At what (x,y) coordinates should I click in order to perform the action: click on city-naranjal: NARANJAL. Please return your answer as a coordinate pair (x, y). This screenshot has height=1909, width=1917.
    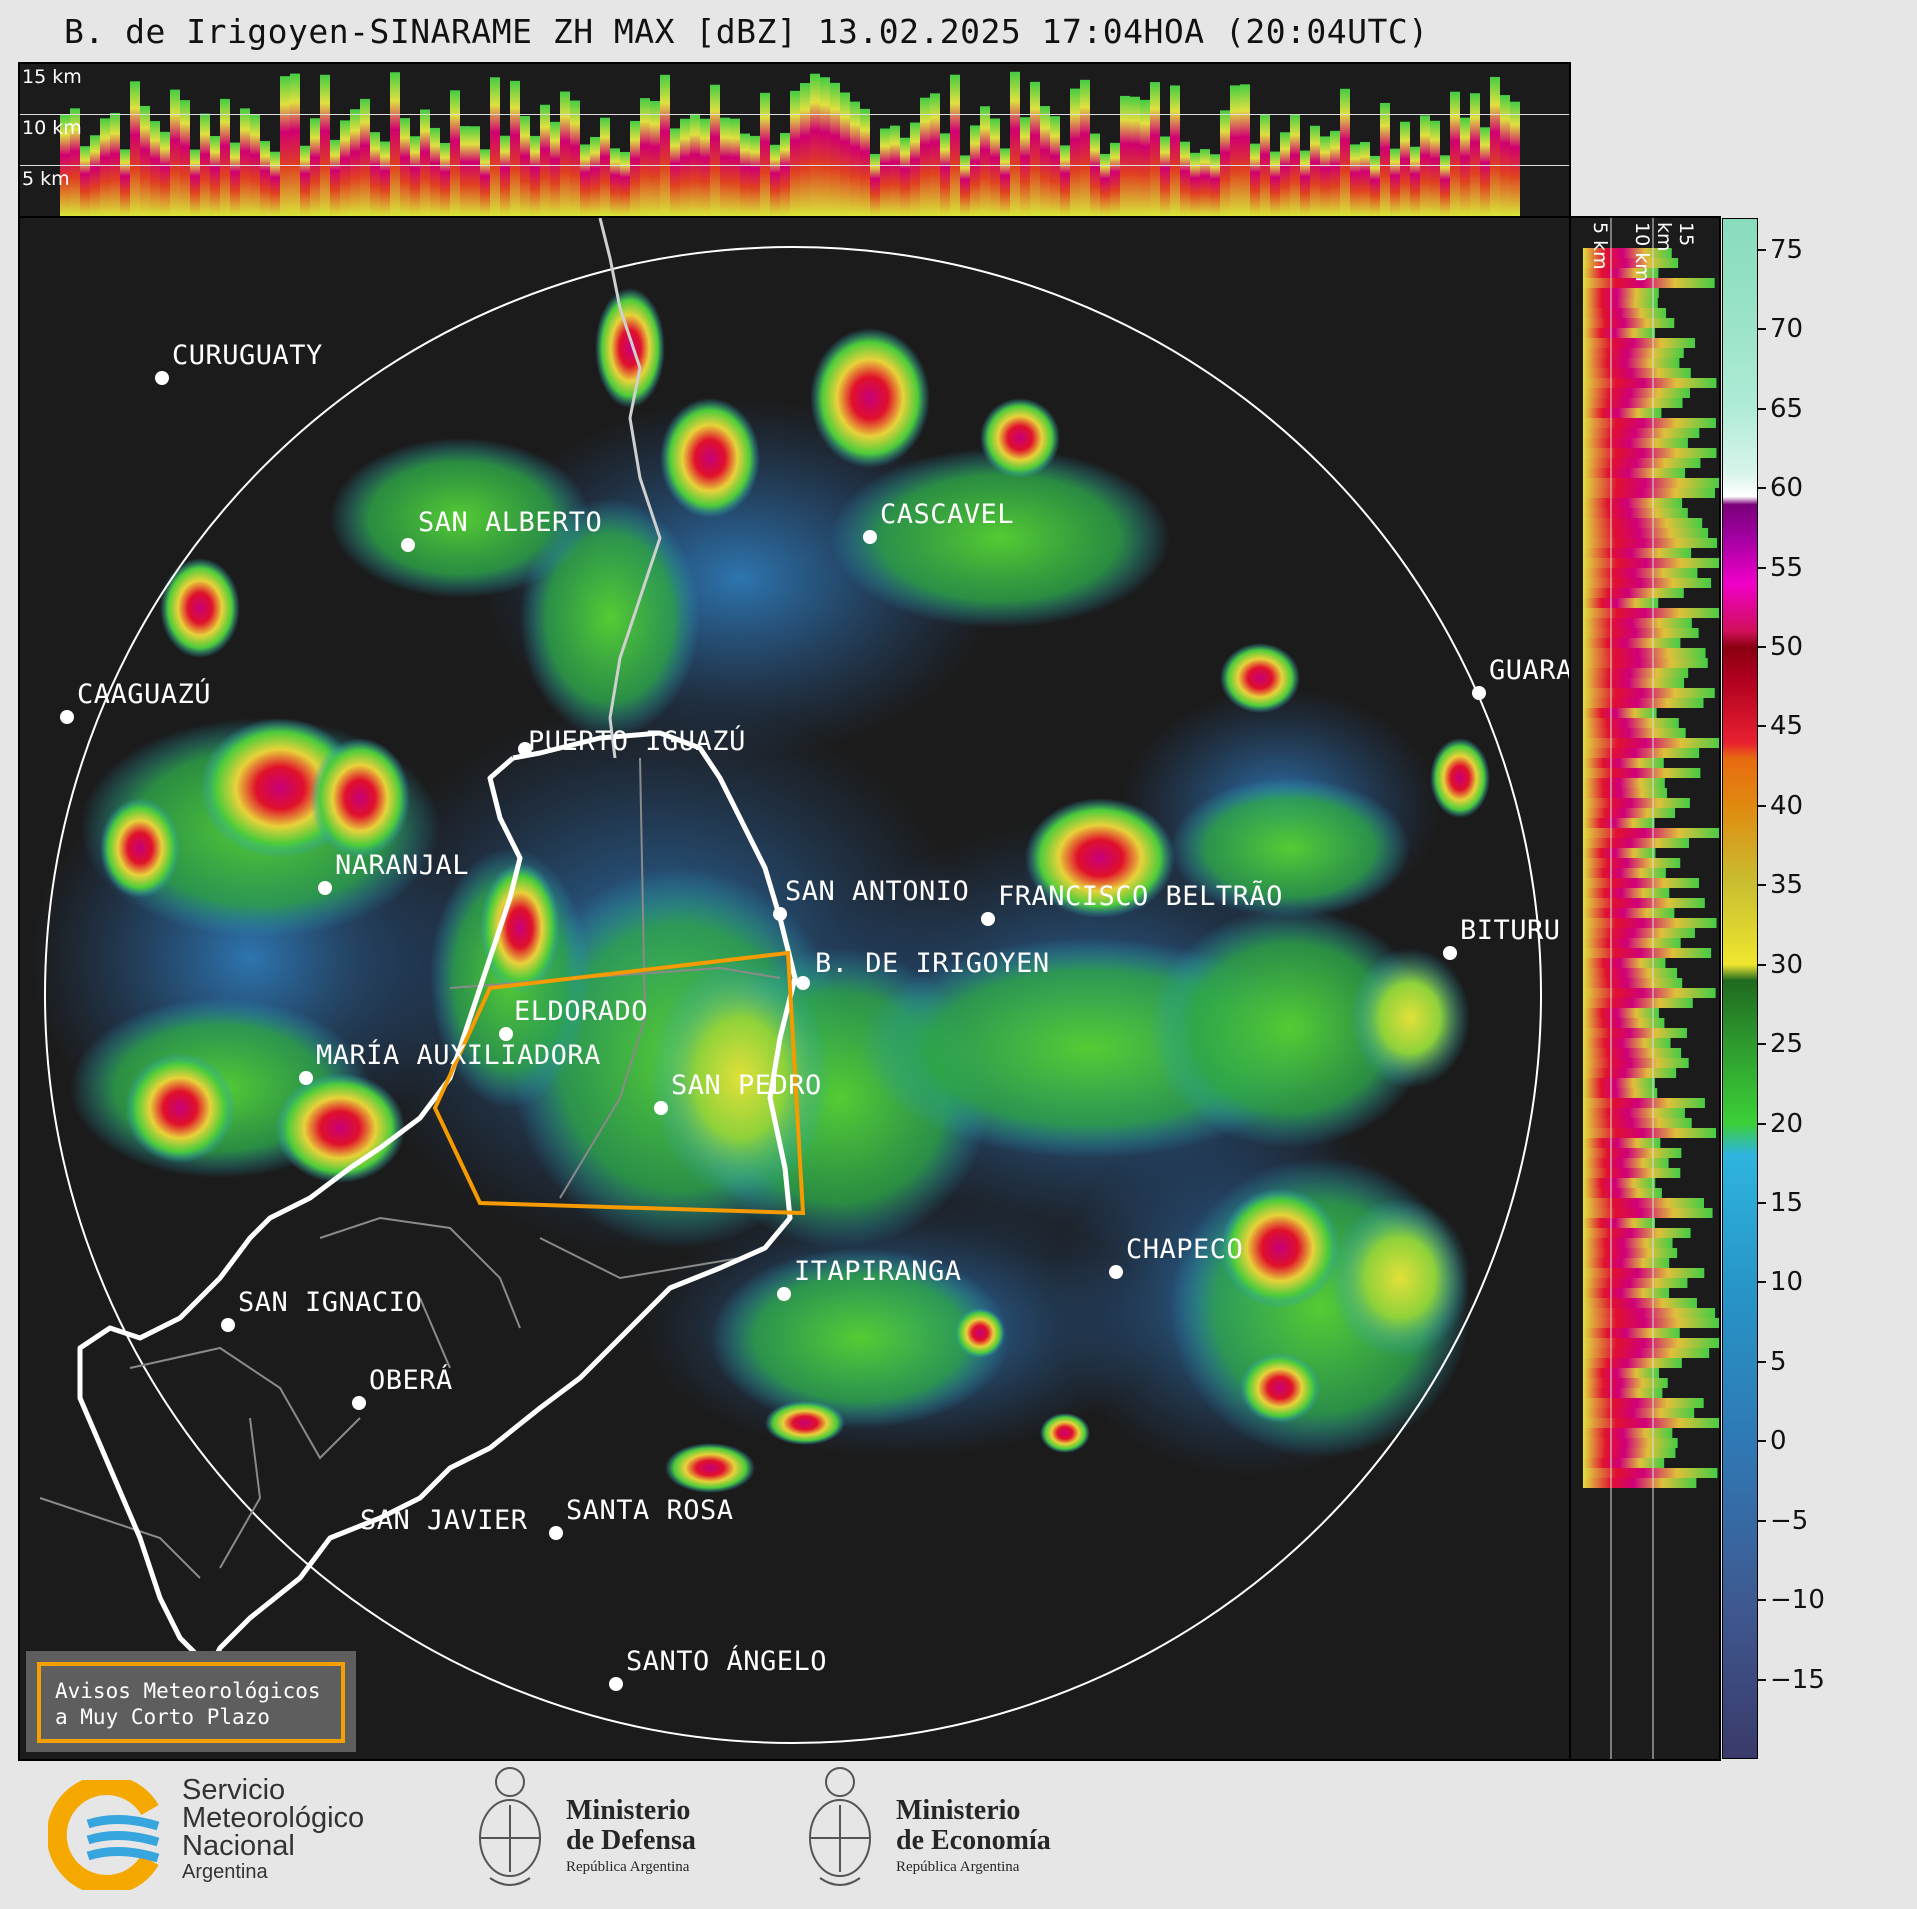
    Looking at the image, I should click on (393, 872).